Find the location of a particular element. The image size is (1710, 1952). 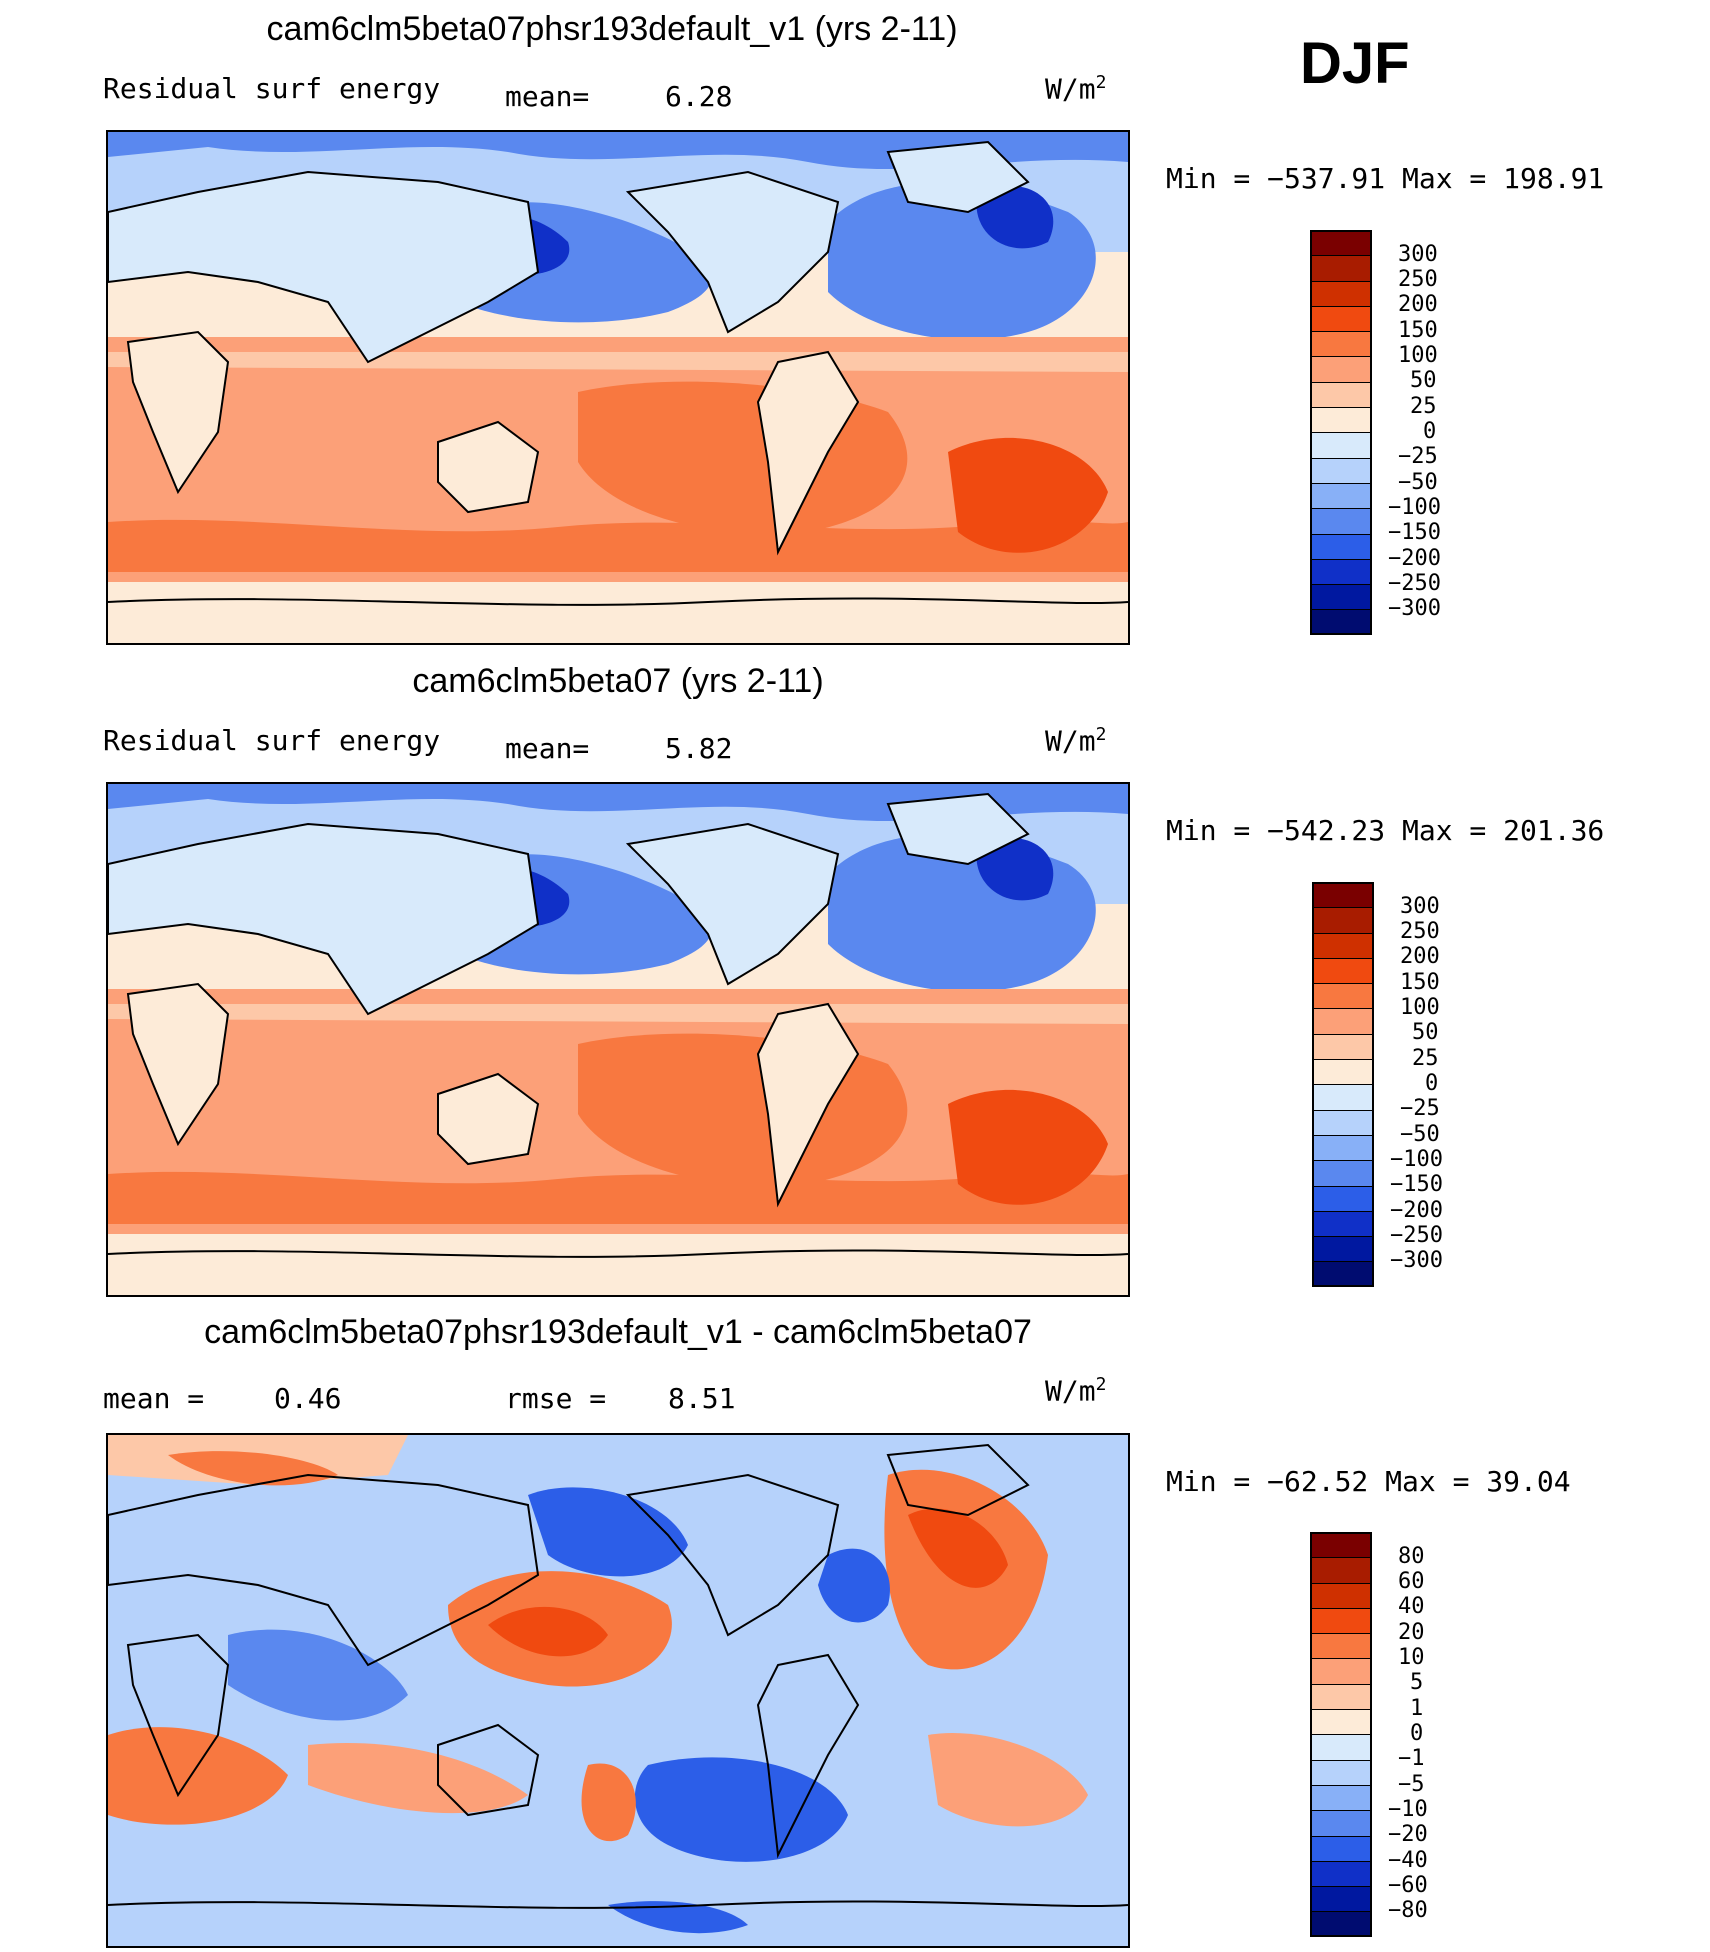

panel2-mean-value: 5.82 is located at coordinates (699, 748).